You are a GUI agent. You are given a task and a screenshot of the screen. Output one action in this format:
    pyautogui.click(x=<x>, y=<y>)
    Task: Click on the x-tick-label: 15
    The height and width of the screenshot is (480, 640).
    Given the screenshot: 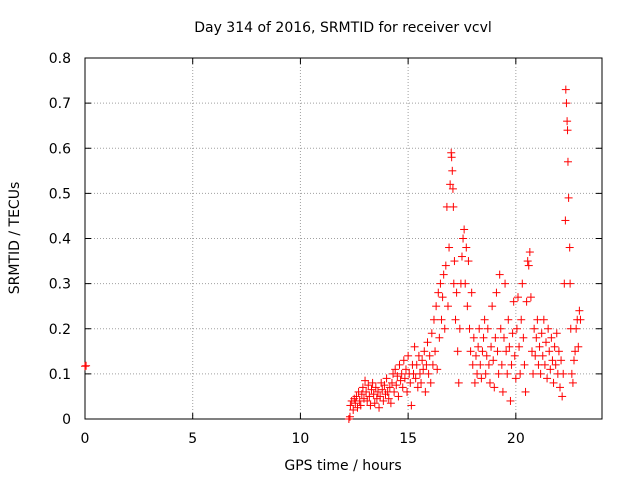 What is the action you would take?
    pyautogui.click(x=408, y=439)
    